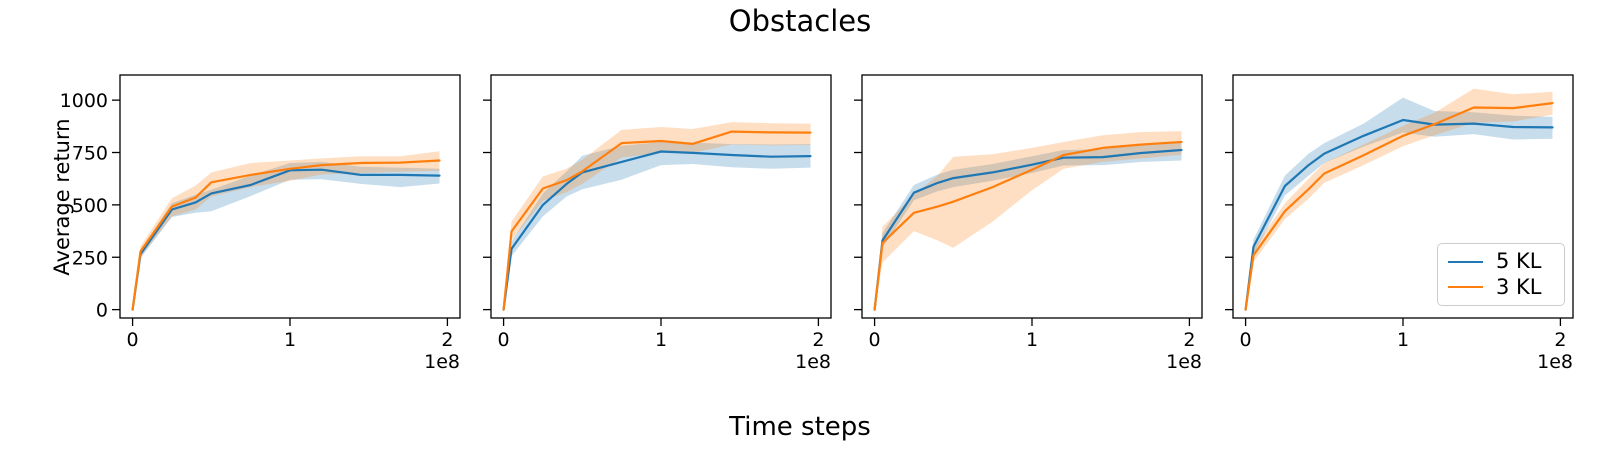 The width and height of the screenshot is (1600, 450). Describe the element at coordinates (1519, 286) in the screenshot. I see `legend-label: 3 KL` at that location.